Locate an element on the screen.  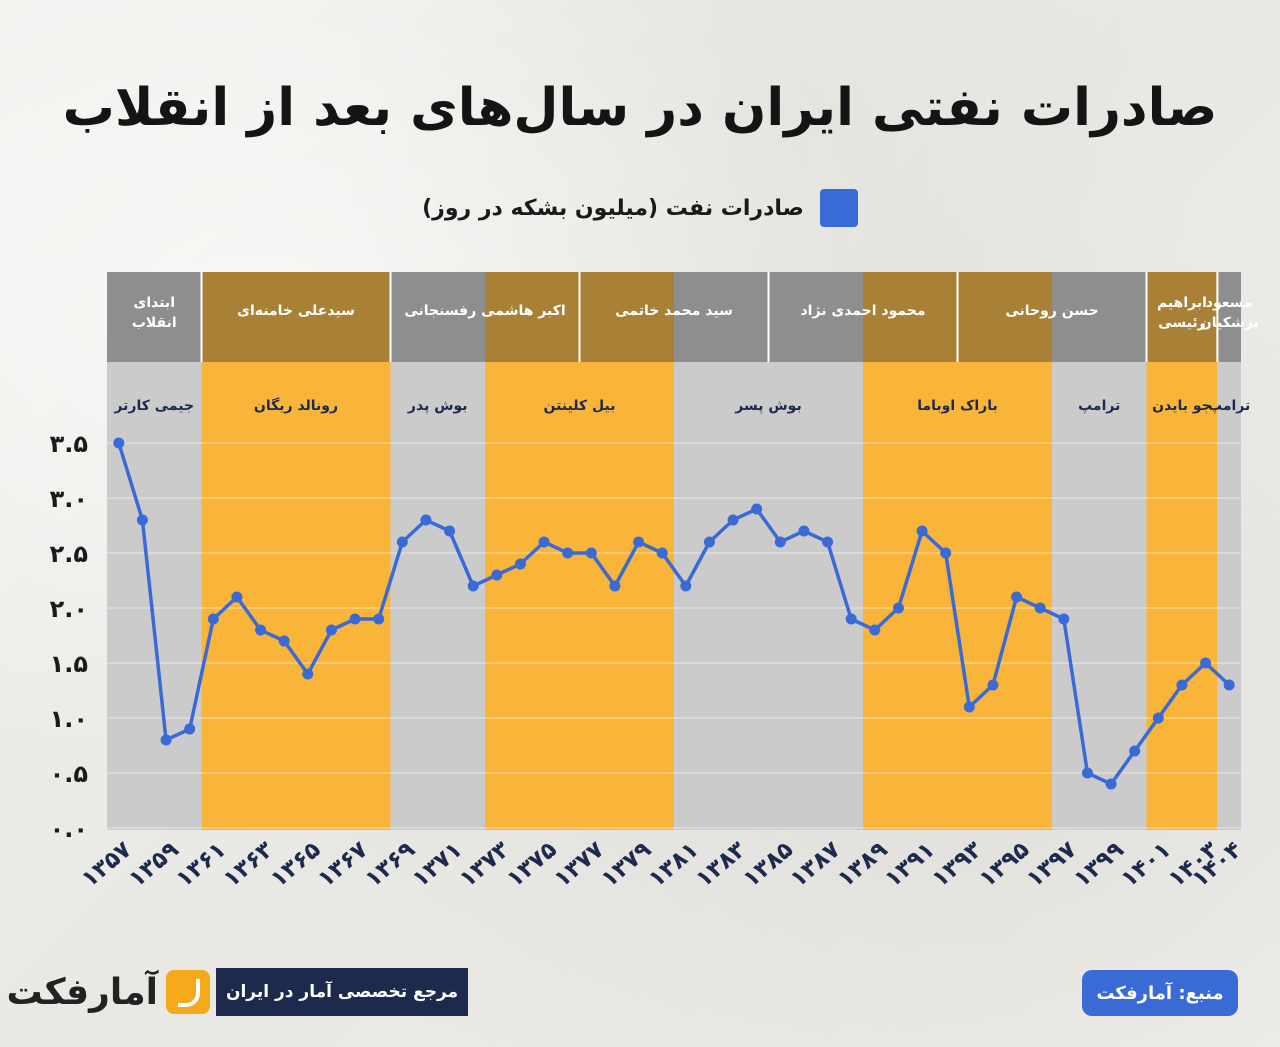
x-tick-label: ۱۴۰۱ is located at coordinates (1146, 865).